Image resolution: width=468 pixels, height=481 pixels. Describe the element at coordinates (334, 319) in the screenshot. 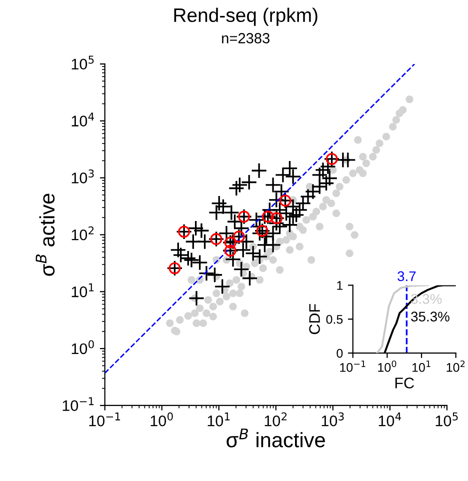

I see `y-tick-label: 0.5` at that location.